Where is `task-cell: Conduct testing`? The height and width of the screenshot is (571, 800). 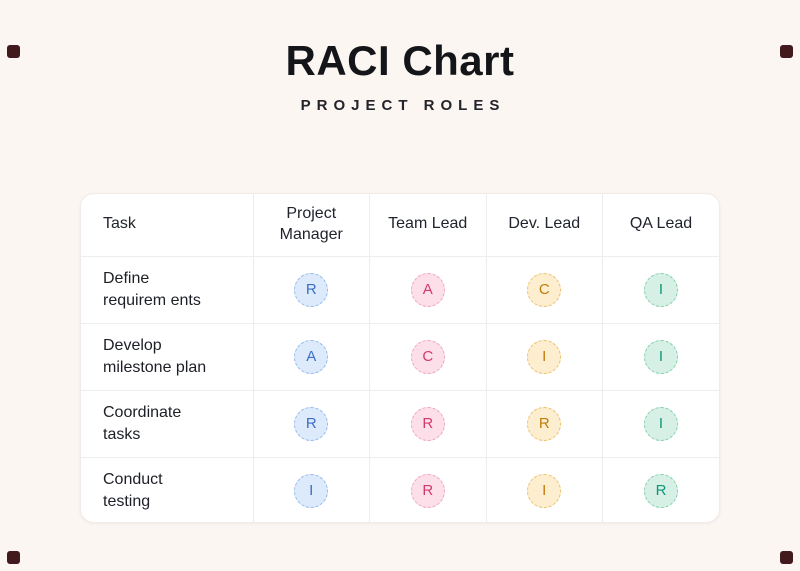 task-cell: Conduct testing is located at coordinates (167, 489).